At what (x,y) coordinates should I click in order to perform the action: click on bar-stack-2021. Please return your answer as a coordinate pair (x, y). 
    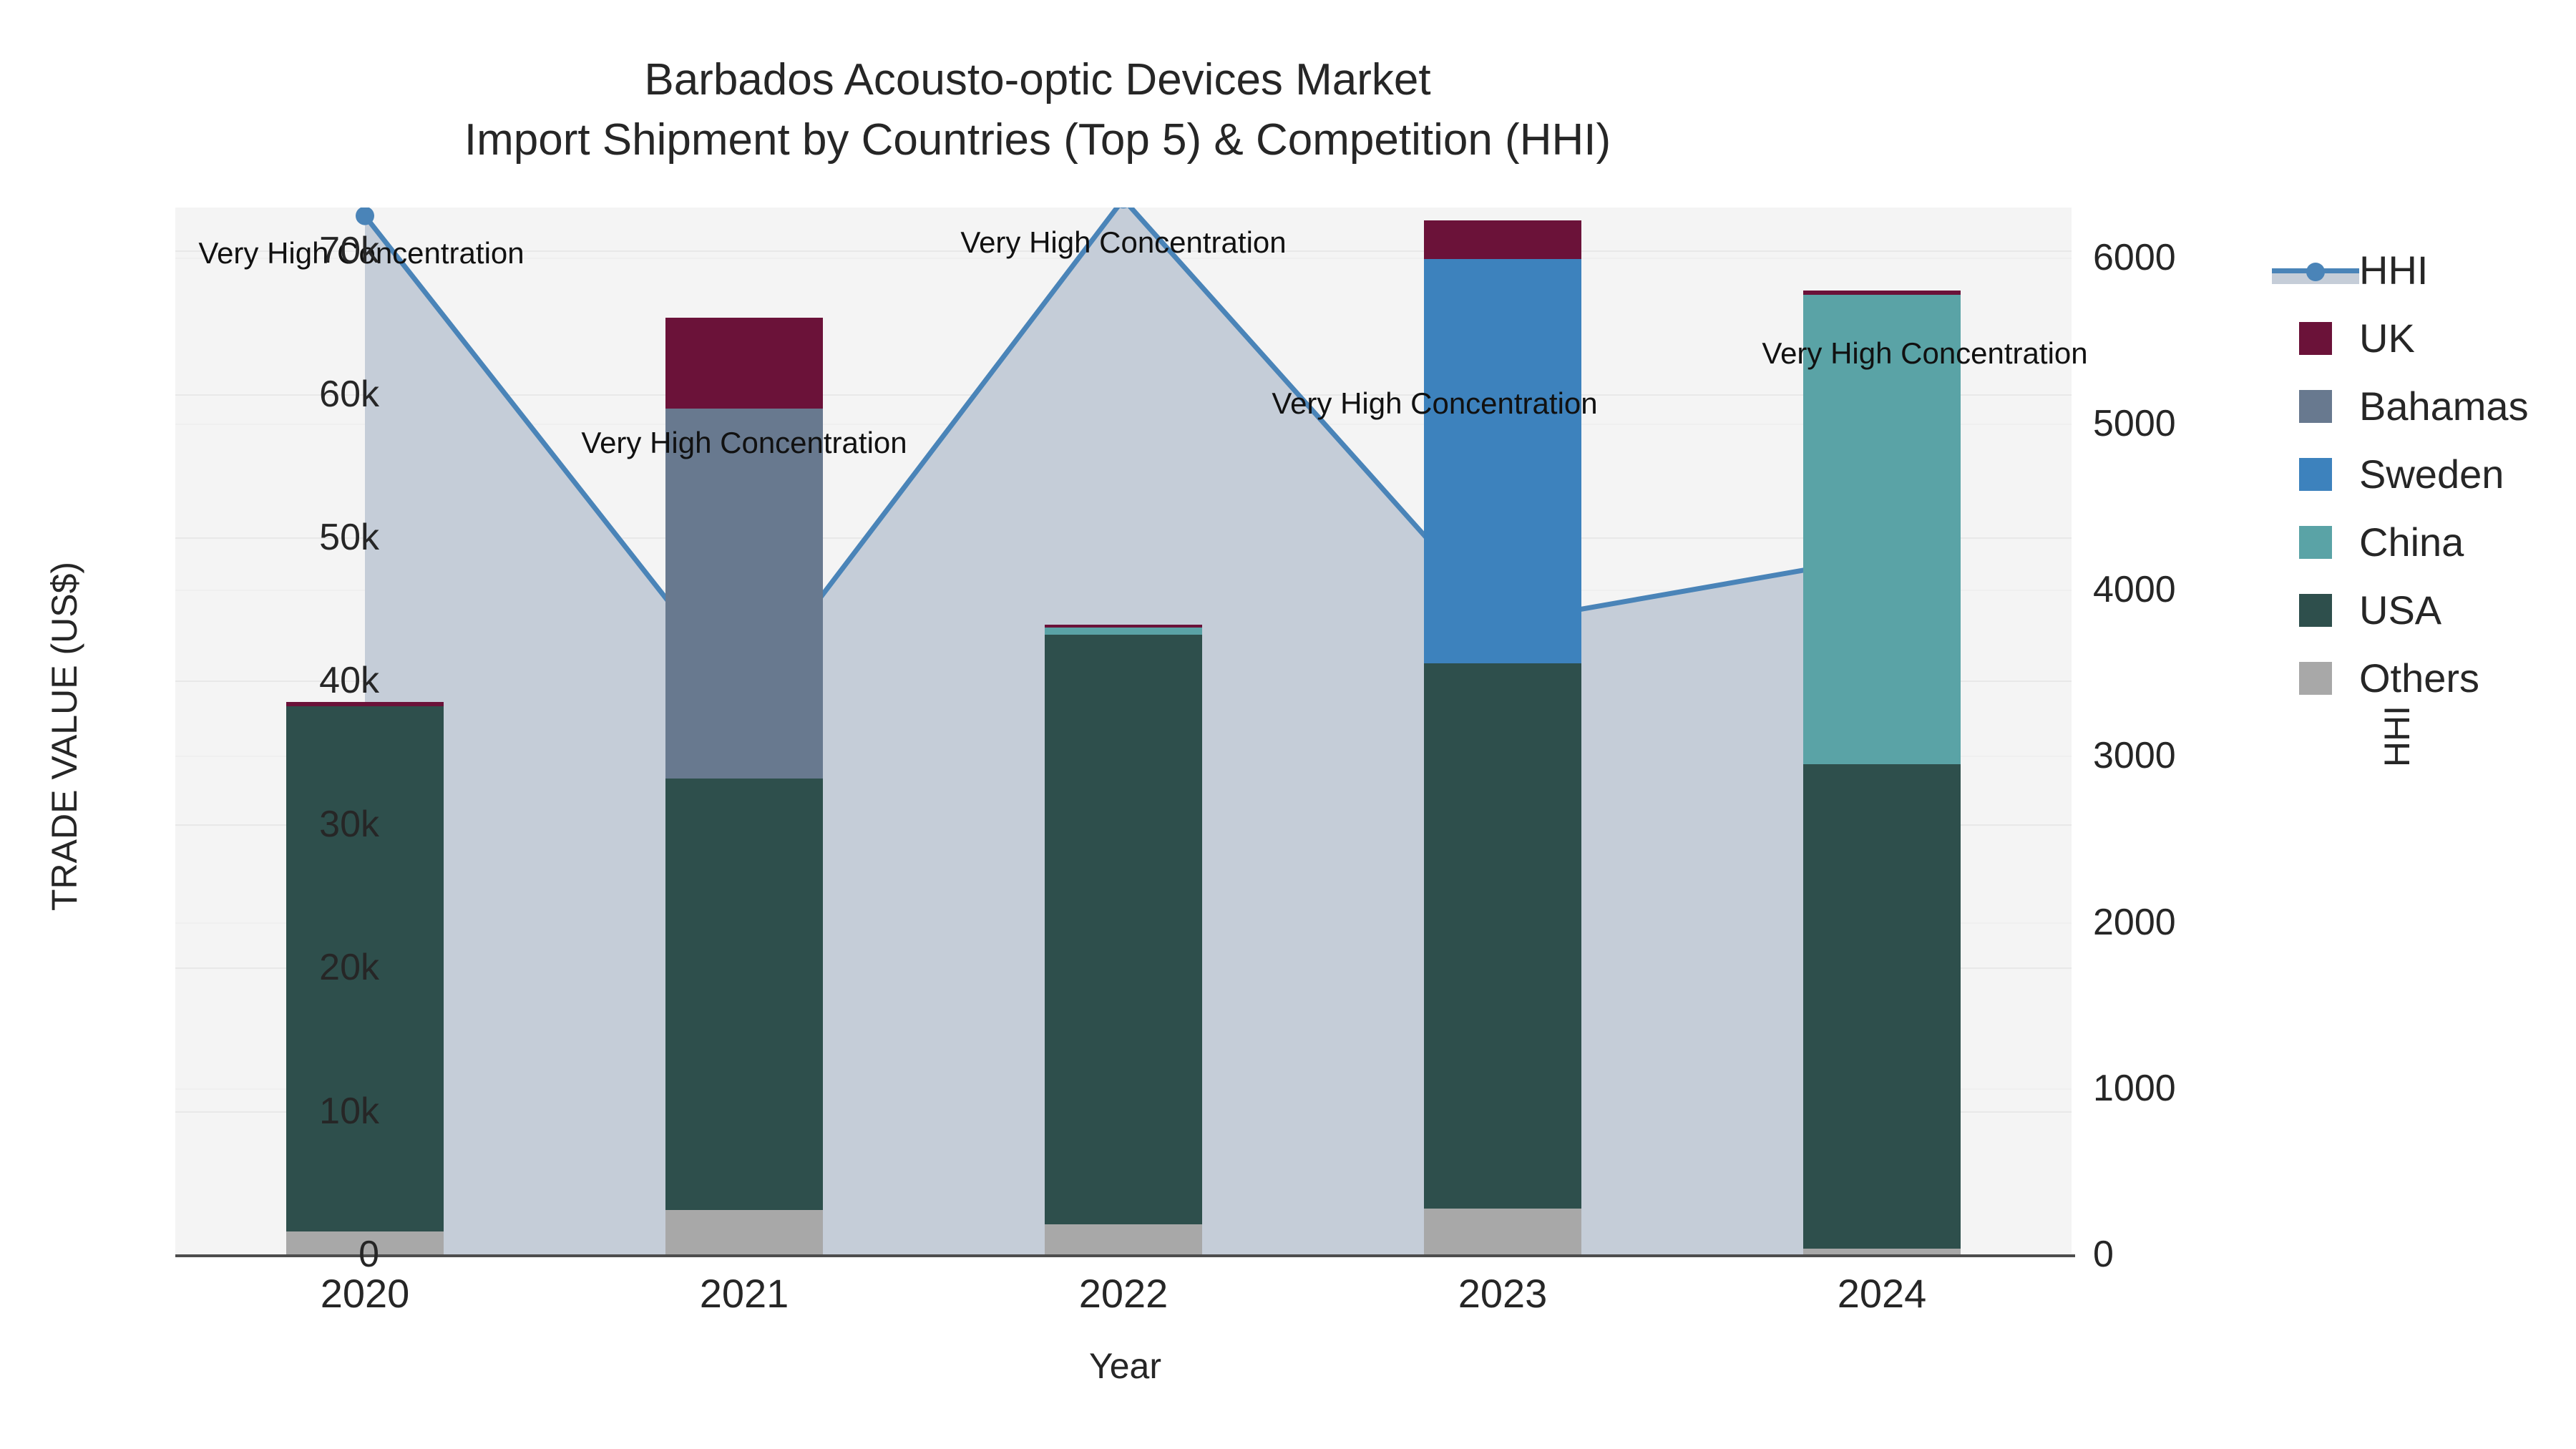
    Looking at the image, I should click on (744, 787).